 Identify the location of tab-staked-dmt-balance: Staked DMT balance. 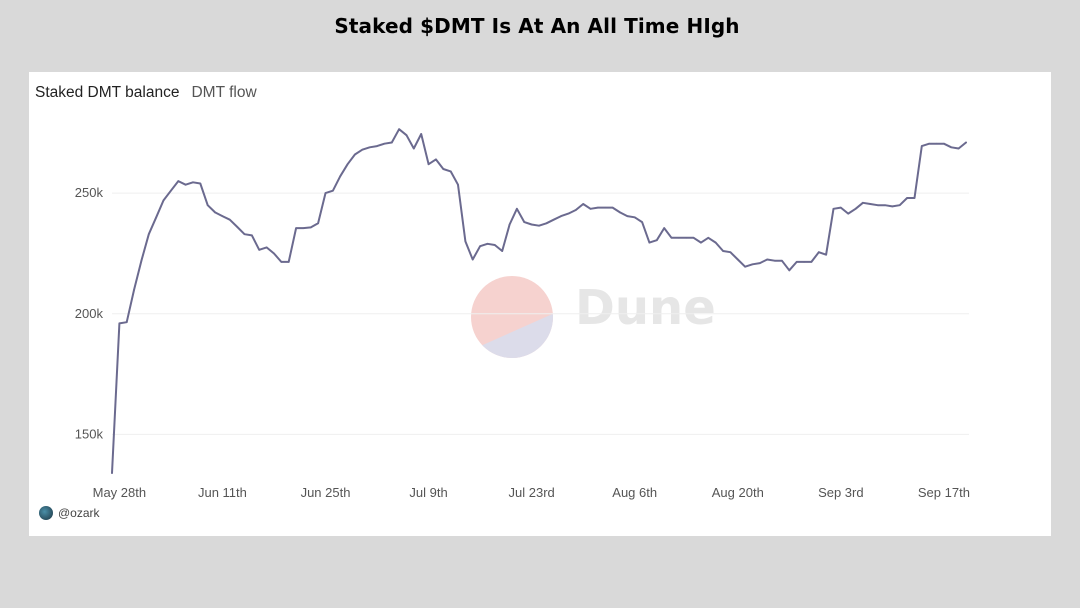
(107, 92).